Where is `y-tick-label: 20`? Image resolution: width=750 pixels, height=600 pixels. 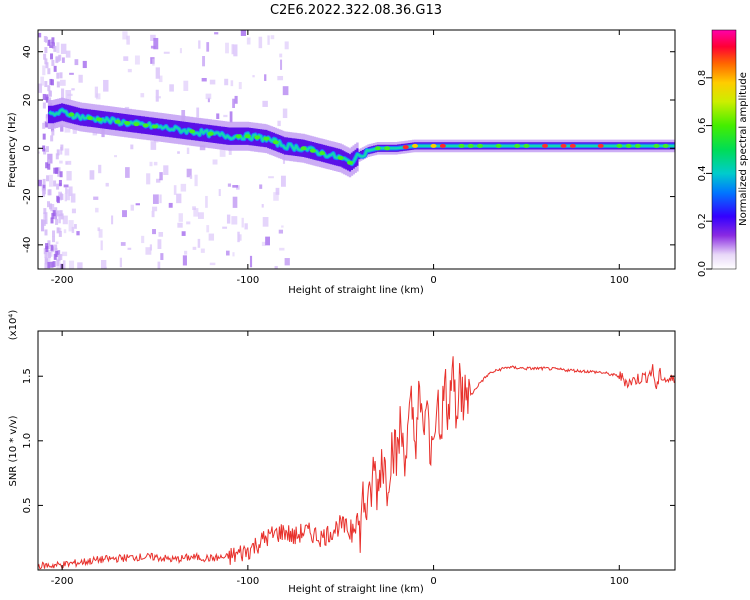
y-tick-label: 20 is located at coordinates (27, 100).